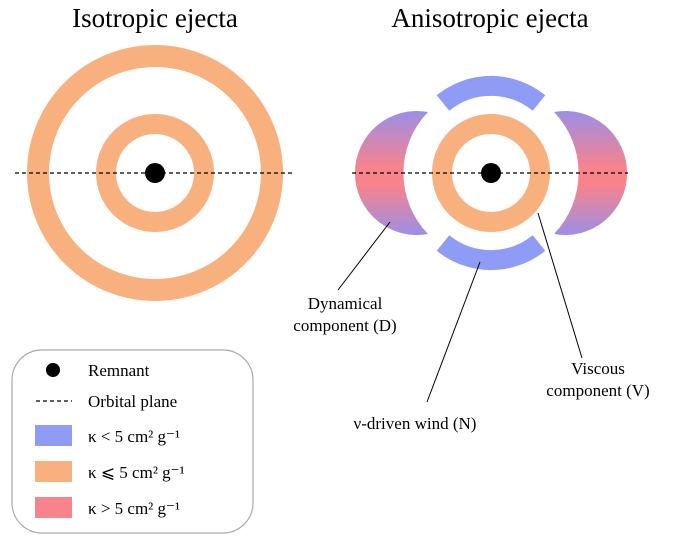 This screenshot has height=541, width=692. I want to click on title-right: Anisotropic ejecta, so click(489, 18).